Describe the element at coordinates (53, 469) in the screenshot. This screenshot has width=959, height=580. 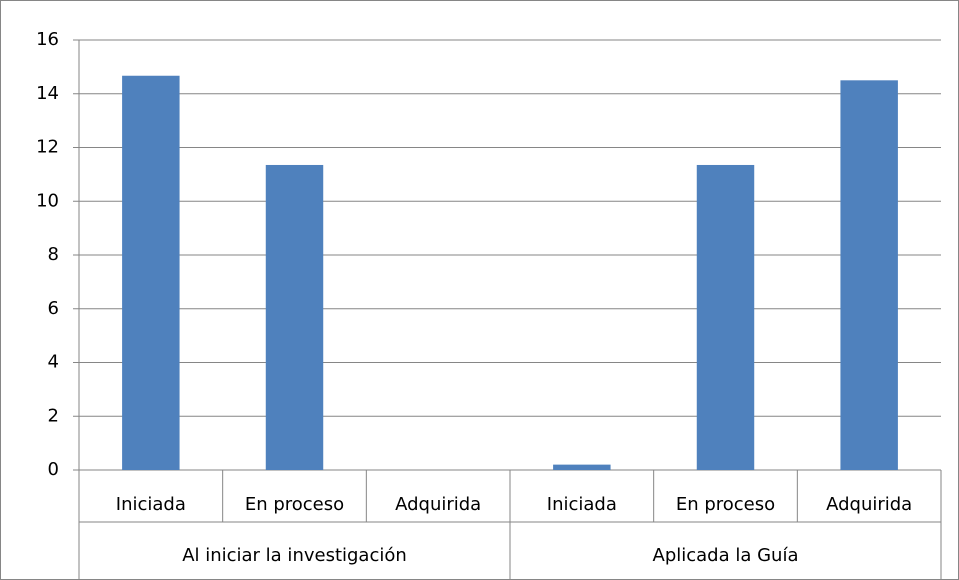
I see `y-tick-label: 0` at that location.